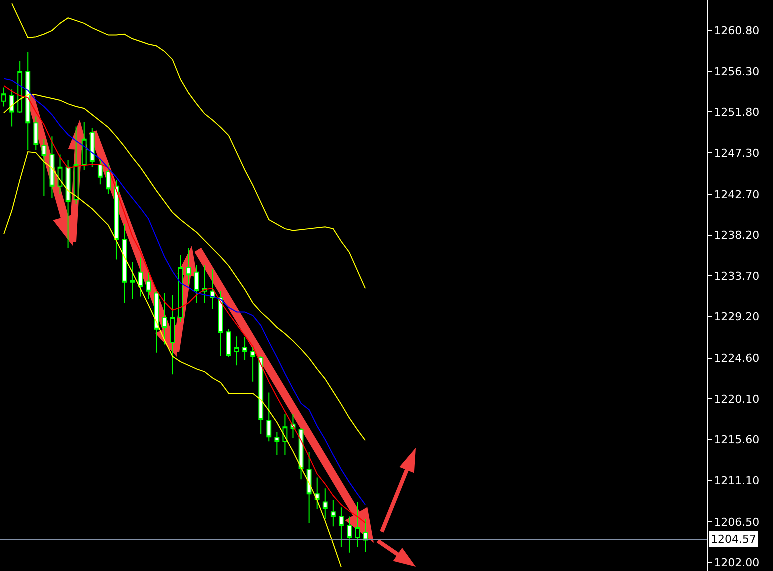 The height and width of the screenshot is (571, 773). I want to click on y-tick-label: 1229.20, so click(737, 317).